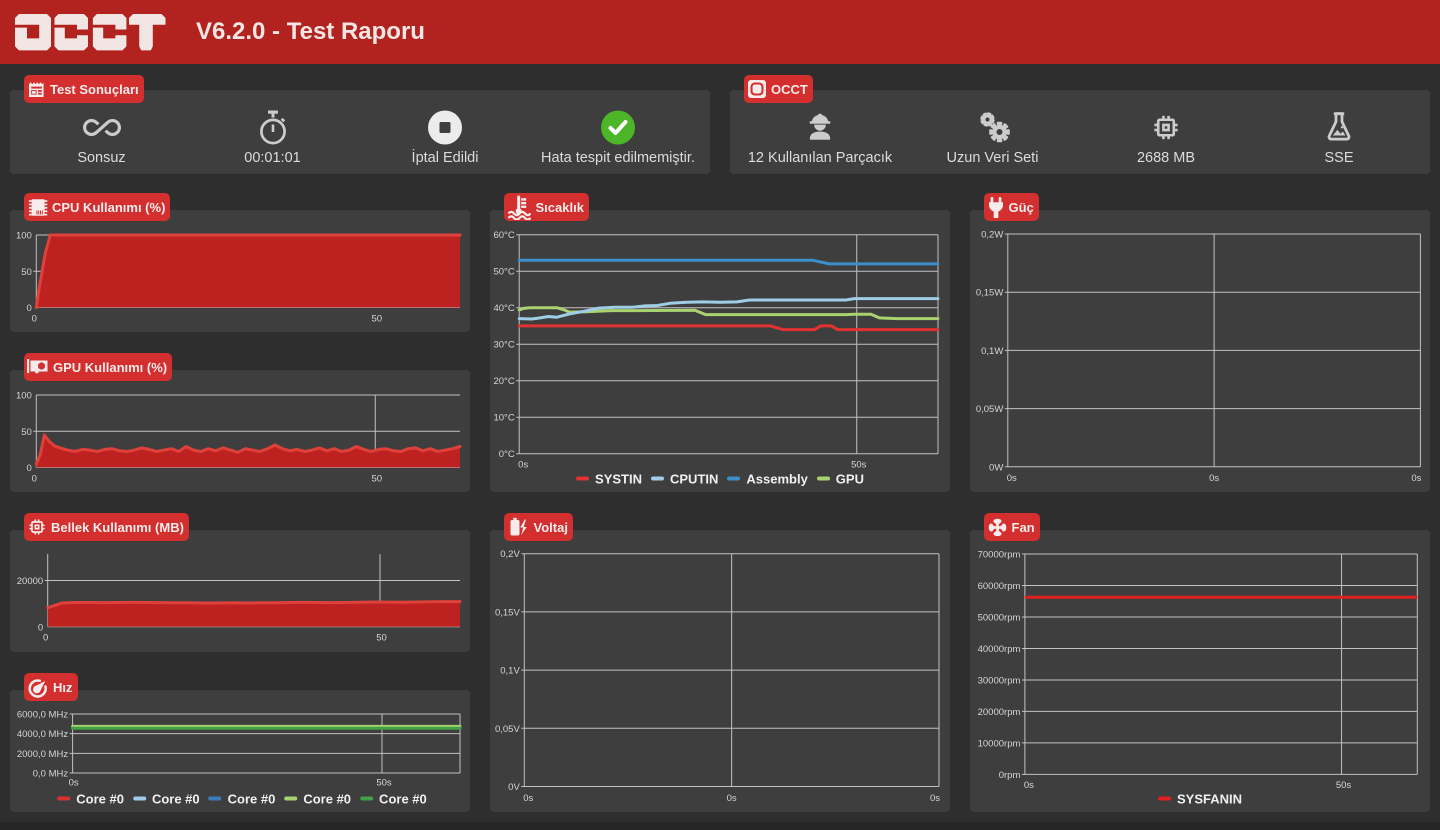  Describe the element at coordinates (503, 381) in the screenshot. I see `svg-text: 20°C` at that location.